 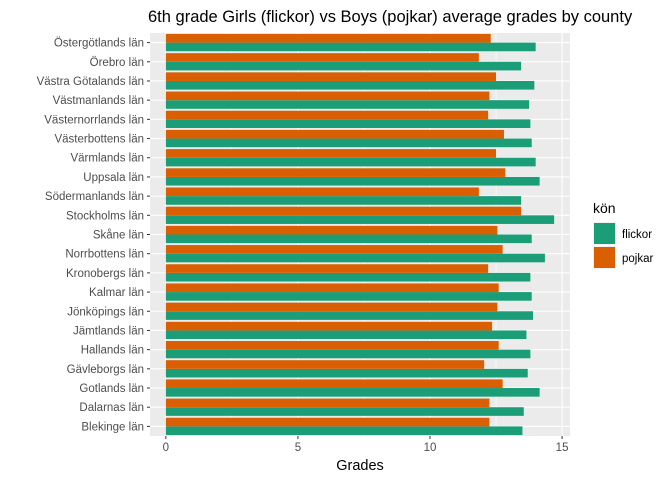 What do you see at coordinates (105, 274) in the screenshot?
I see `y-tick-label: Kronobergs län` at bounding box center [105, 274].